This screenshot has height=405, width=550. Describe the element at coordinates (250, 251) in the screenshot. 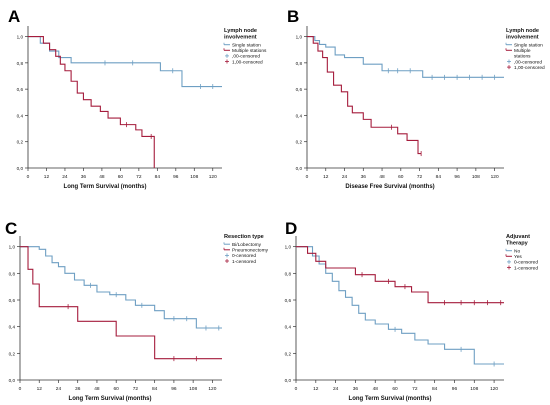

I see `legend-entry-label: Pneumonectomy` at that location.